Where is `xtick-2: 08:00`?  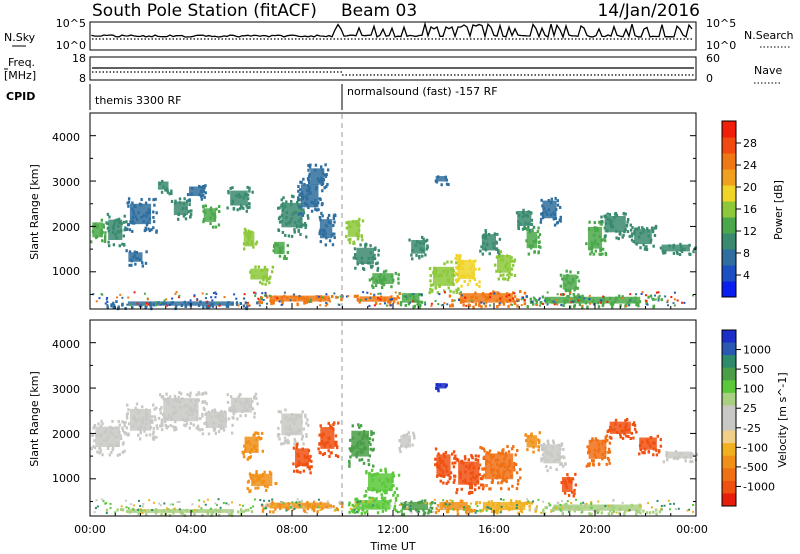 xtick-2: 08:00 is located at coordinates (292, 529).